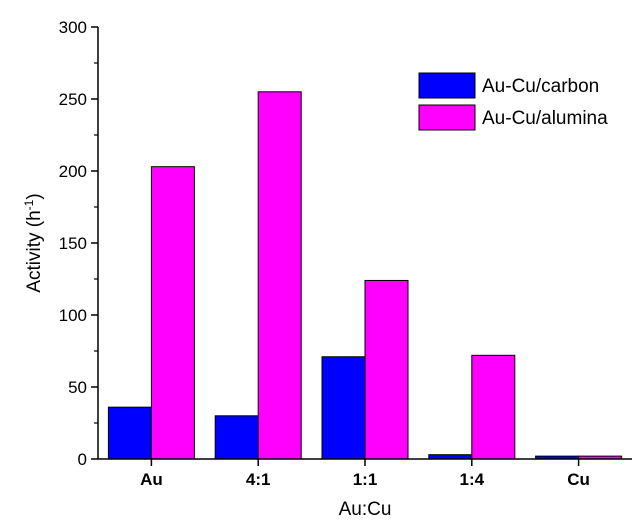  Describe the element at coordinates (151, 479) in the screenshot. I see `x-tick-label: Au` at that location.